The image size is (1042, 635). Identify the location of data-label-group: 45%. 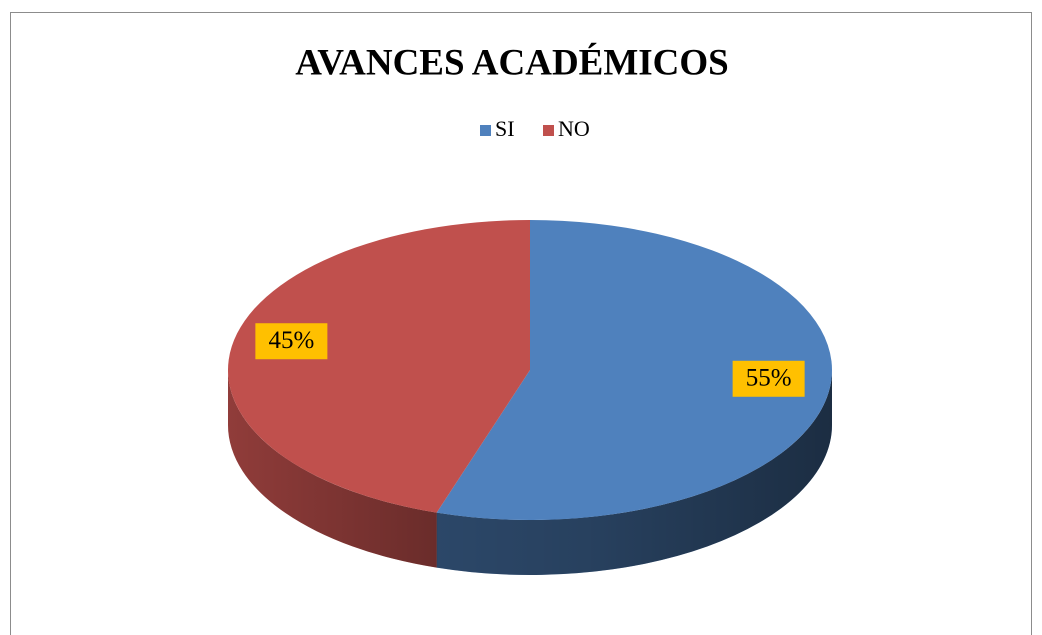
(291, 341).